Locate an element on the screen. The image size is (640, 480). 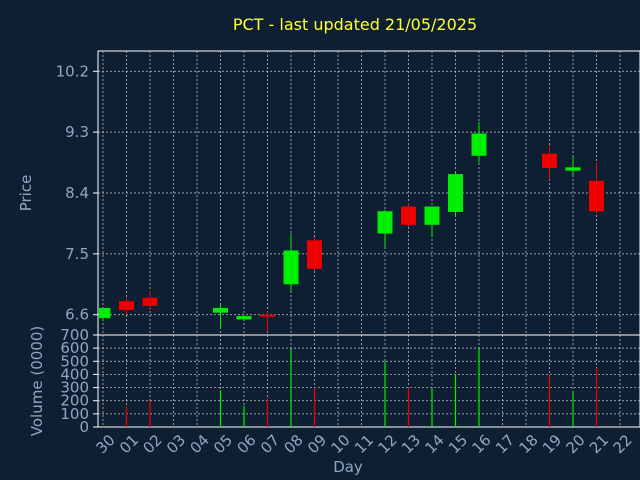
volume-tick-label: 100 is located at coordinates (74, 414).